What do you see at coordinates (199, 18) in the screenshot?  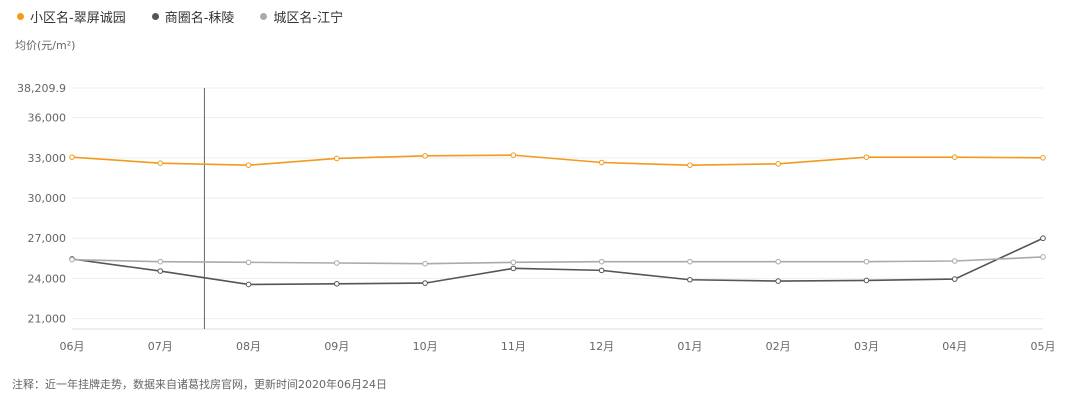 I see `legend-label: 商圈名-秣陵` at bounding box center [199, 18].